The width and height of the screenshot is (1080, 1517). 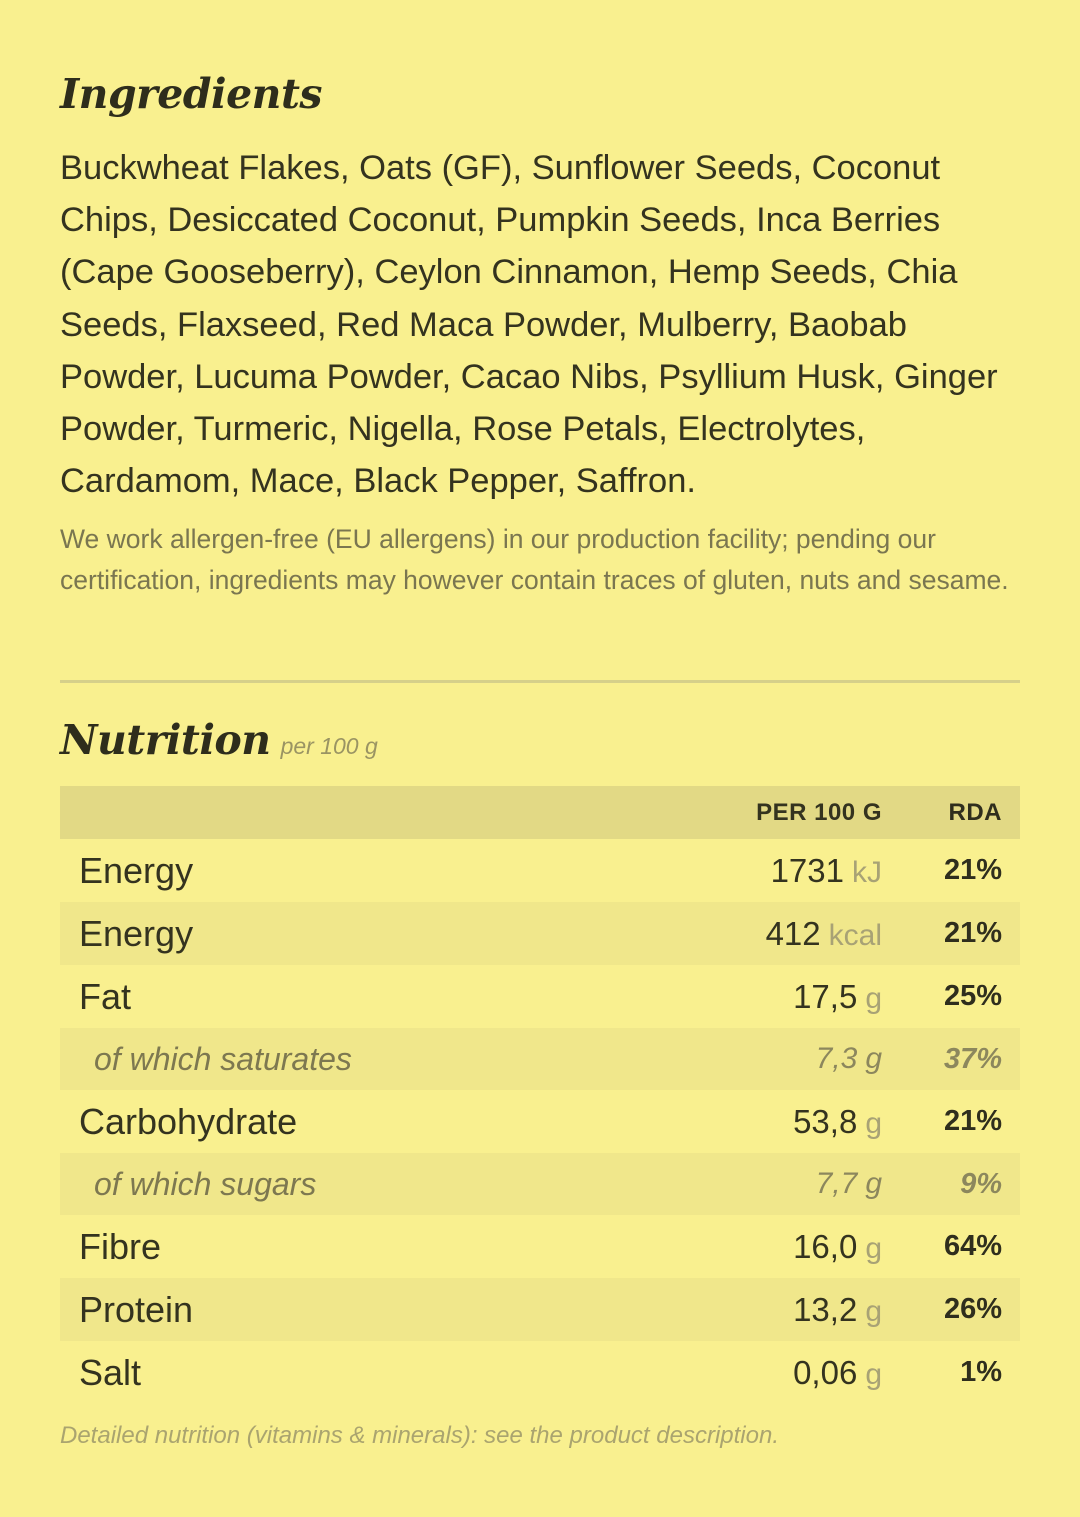 What do you see at coordinates (732, 1122) in the screenshot?
I see `nutrient-amount: 53,8 g` at bounding box center [732, 1122].